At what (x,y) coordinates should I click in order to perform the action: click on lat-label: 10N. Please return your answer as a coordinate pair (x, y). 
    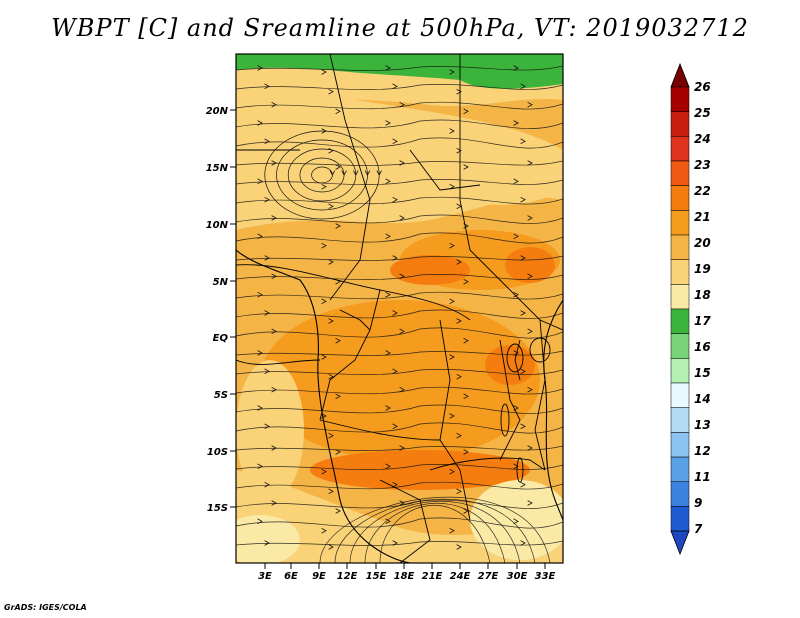
    Looking at the image, I should click on (217, 225).